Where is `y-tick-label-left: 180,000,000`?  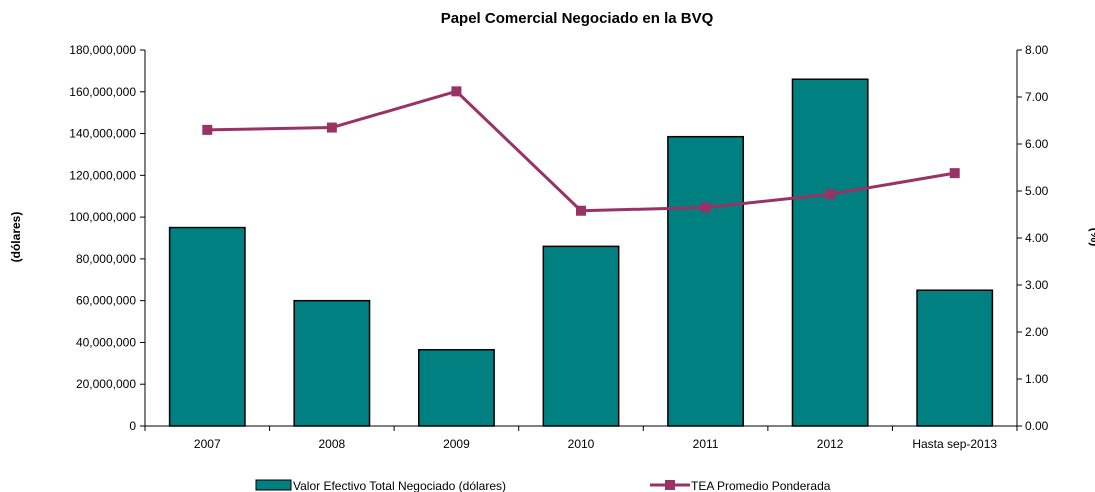
y-tick-label-left: 180,000,000 is located at coordinates (102, 50).